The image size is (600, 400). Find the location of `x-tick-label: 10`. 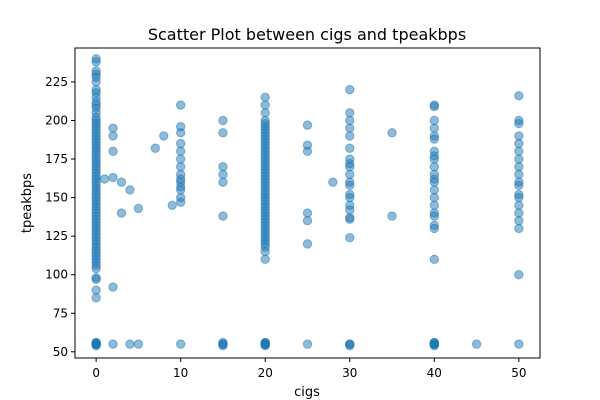

x-tick-label: 10 is located at coordinates (180, 373).